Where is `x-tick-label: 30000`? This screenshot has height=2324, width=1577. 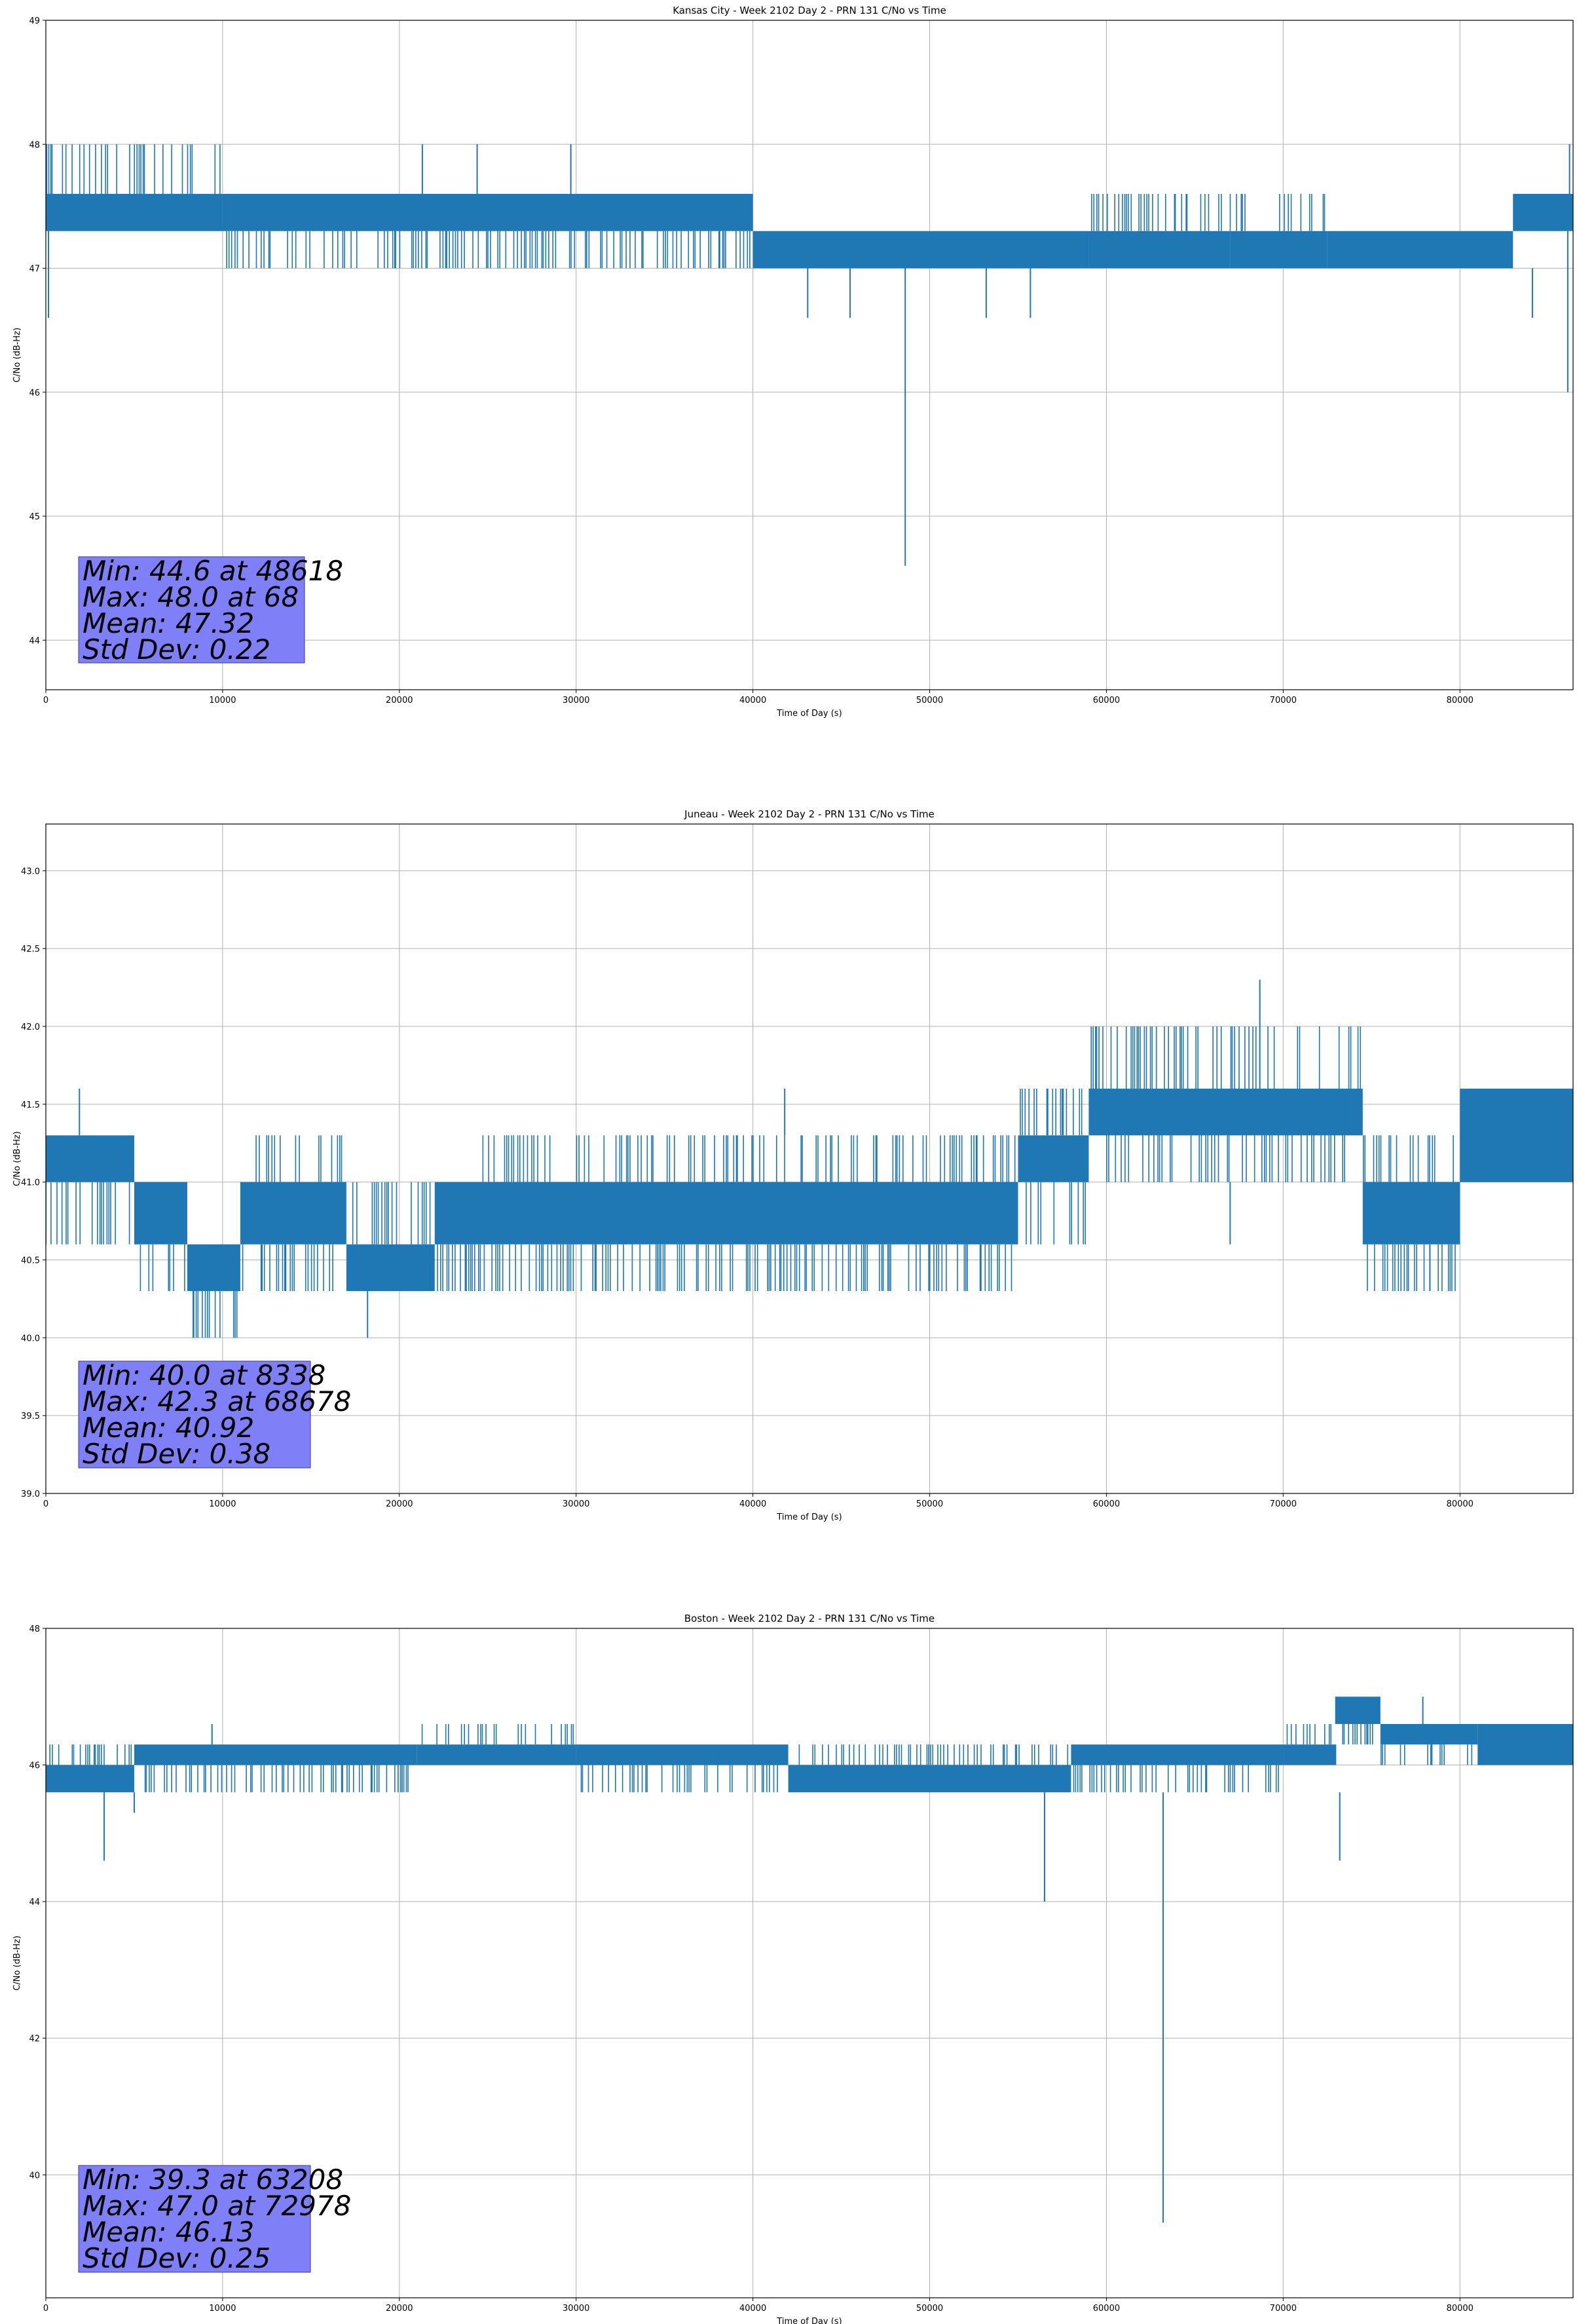 x-tick-label: 30000 is located at coordinates (576, 700).